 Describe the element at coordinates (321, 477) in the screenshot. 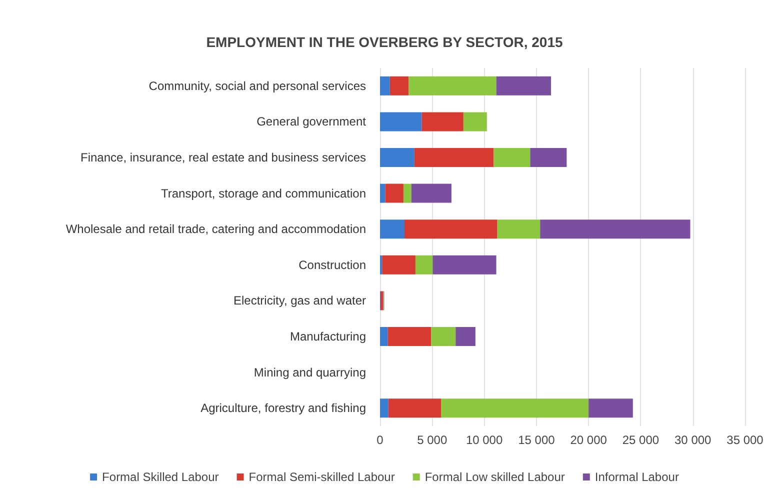

I see `legend-label: Formal Semi-skilled Labour` at that location.